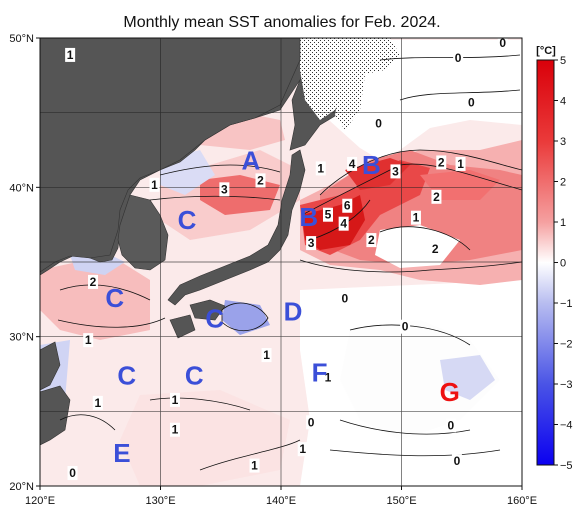 This screenshot has width=586, height=513. Describe the element at coordinates (546, 51) in the screenshot. I see `colorbar-unit: [°C]` at that location.